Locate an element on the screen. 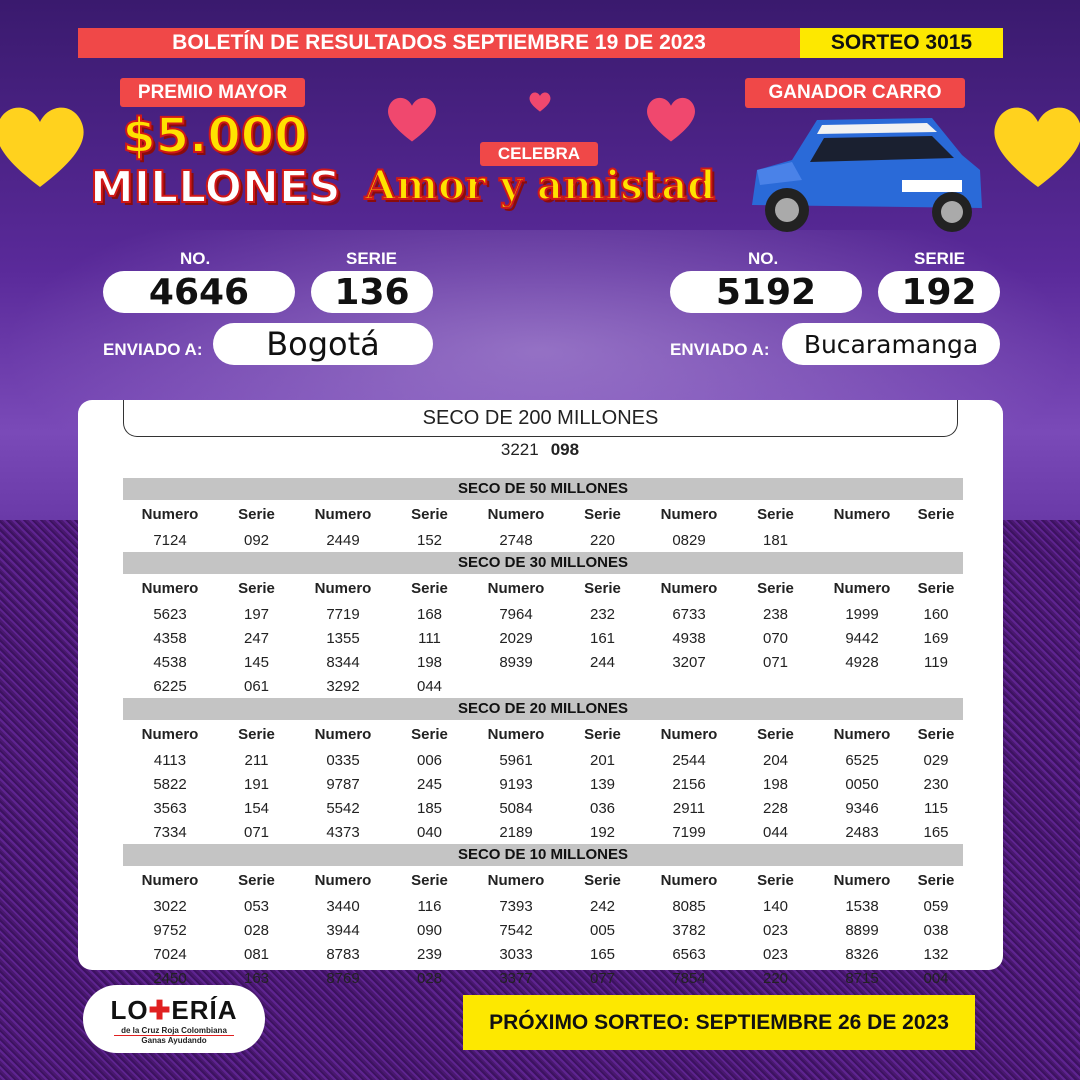 This screenshot has width=1080, height=1080. serie-cell: 004 is located at coordinates (936, 978).